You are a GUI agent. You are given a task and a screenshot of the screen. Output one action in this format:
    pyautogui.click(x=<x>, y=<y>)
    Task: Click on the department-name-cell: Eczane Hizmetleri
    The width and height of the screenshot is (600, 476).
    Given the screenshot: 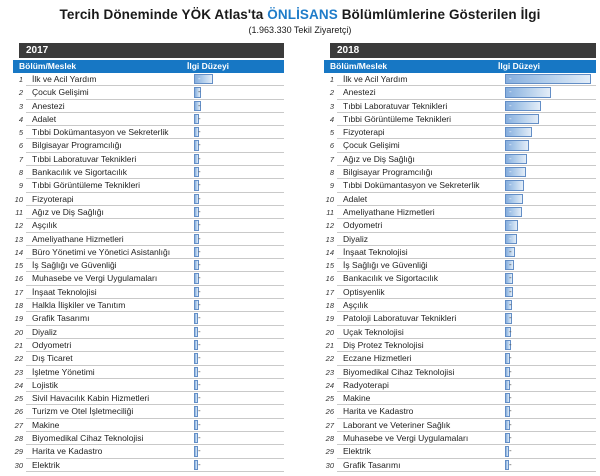 What is the action you would take?
    pyautogui.click(x=421, y=359)
    